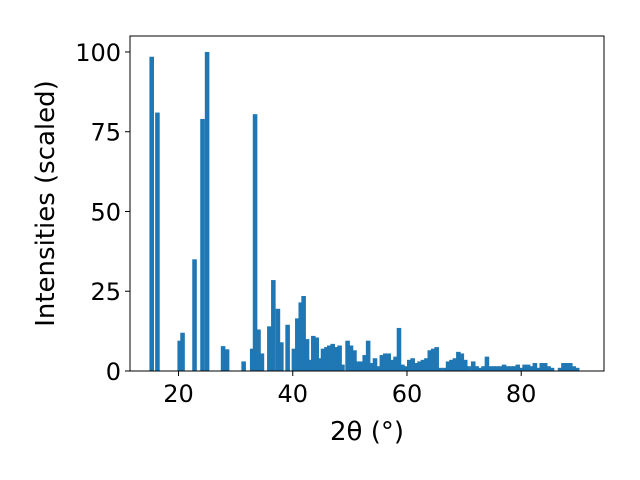 The image size is (640, 480). I want to click on x-axis-label: 2θ (°), so click(367, 432).